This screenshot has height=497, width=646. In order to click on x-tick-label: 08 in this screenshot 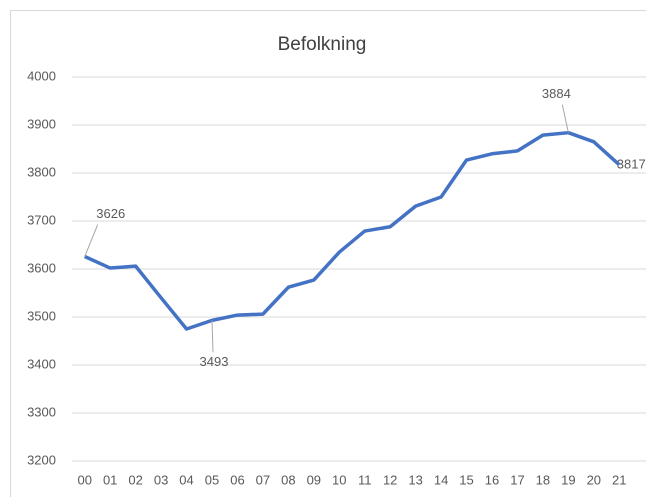, I will do `click(288, 479)`.